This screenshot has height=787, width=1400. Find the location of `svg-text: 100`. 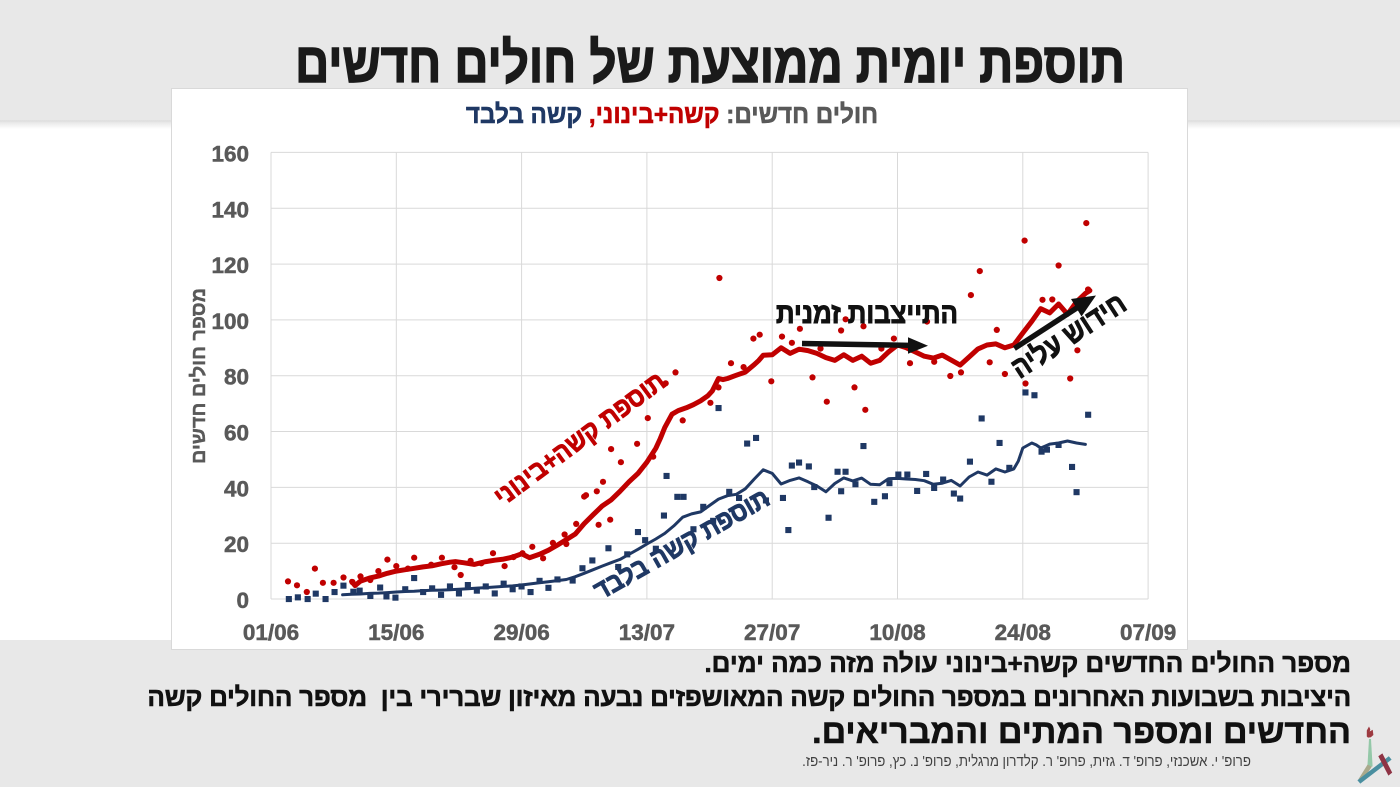

svg-text: 100 is located at coordinates (230, 321).